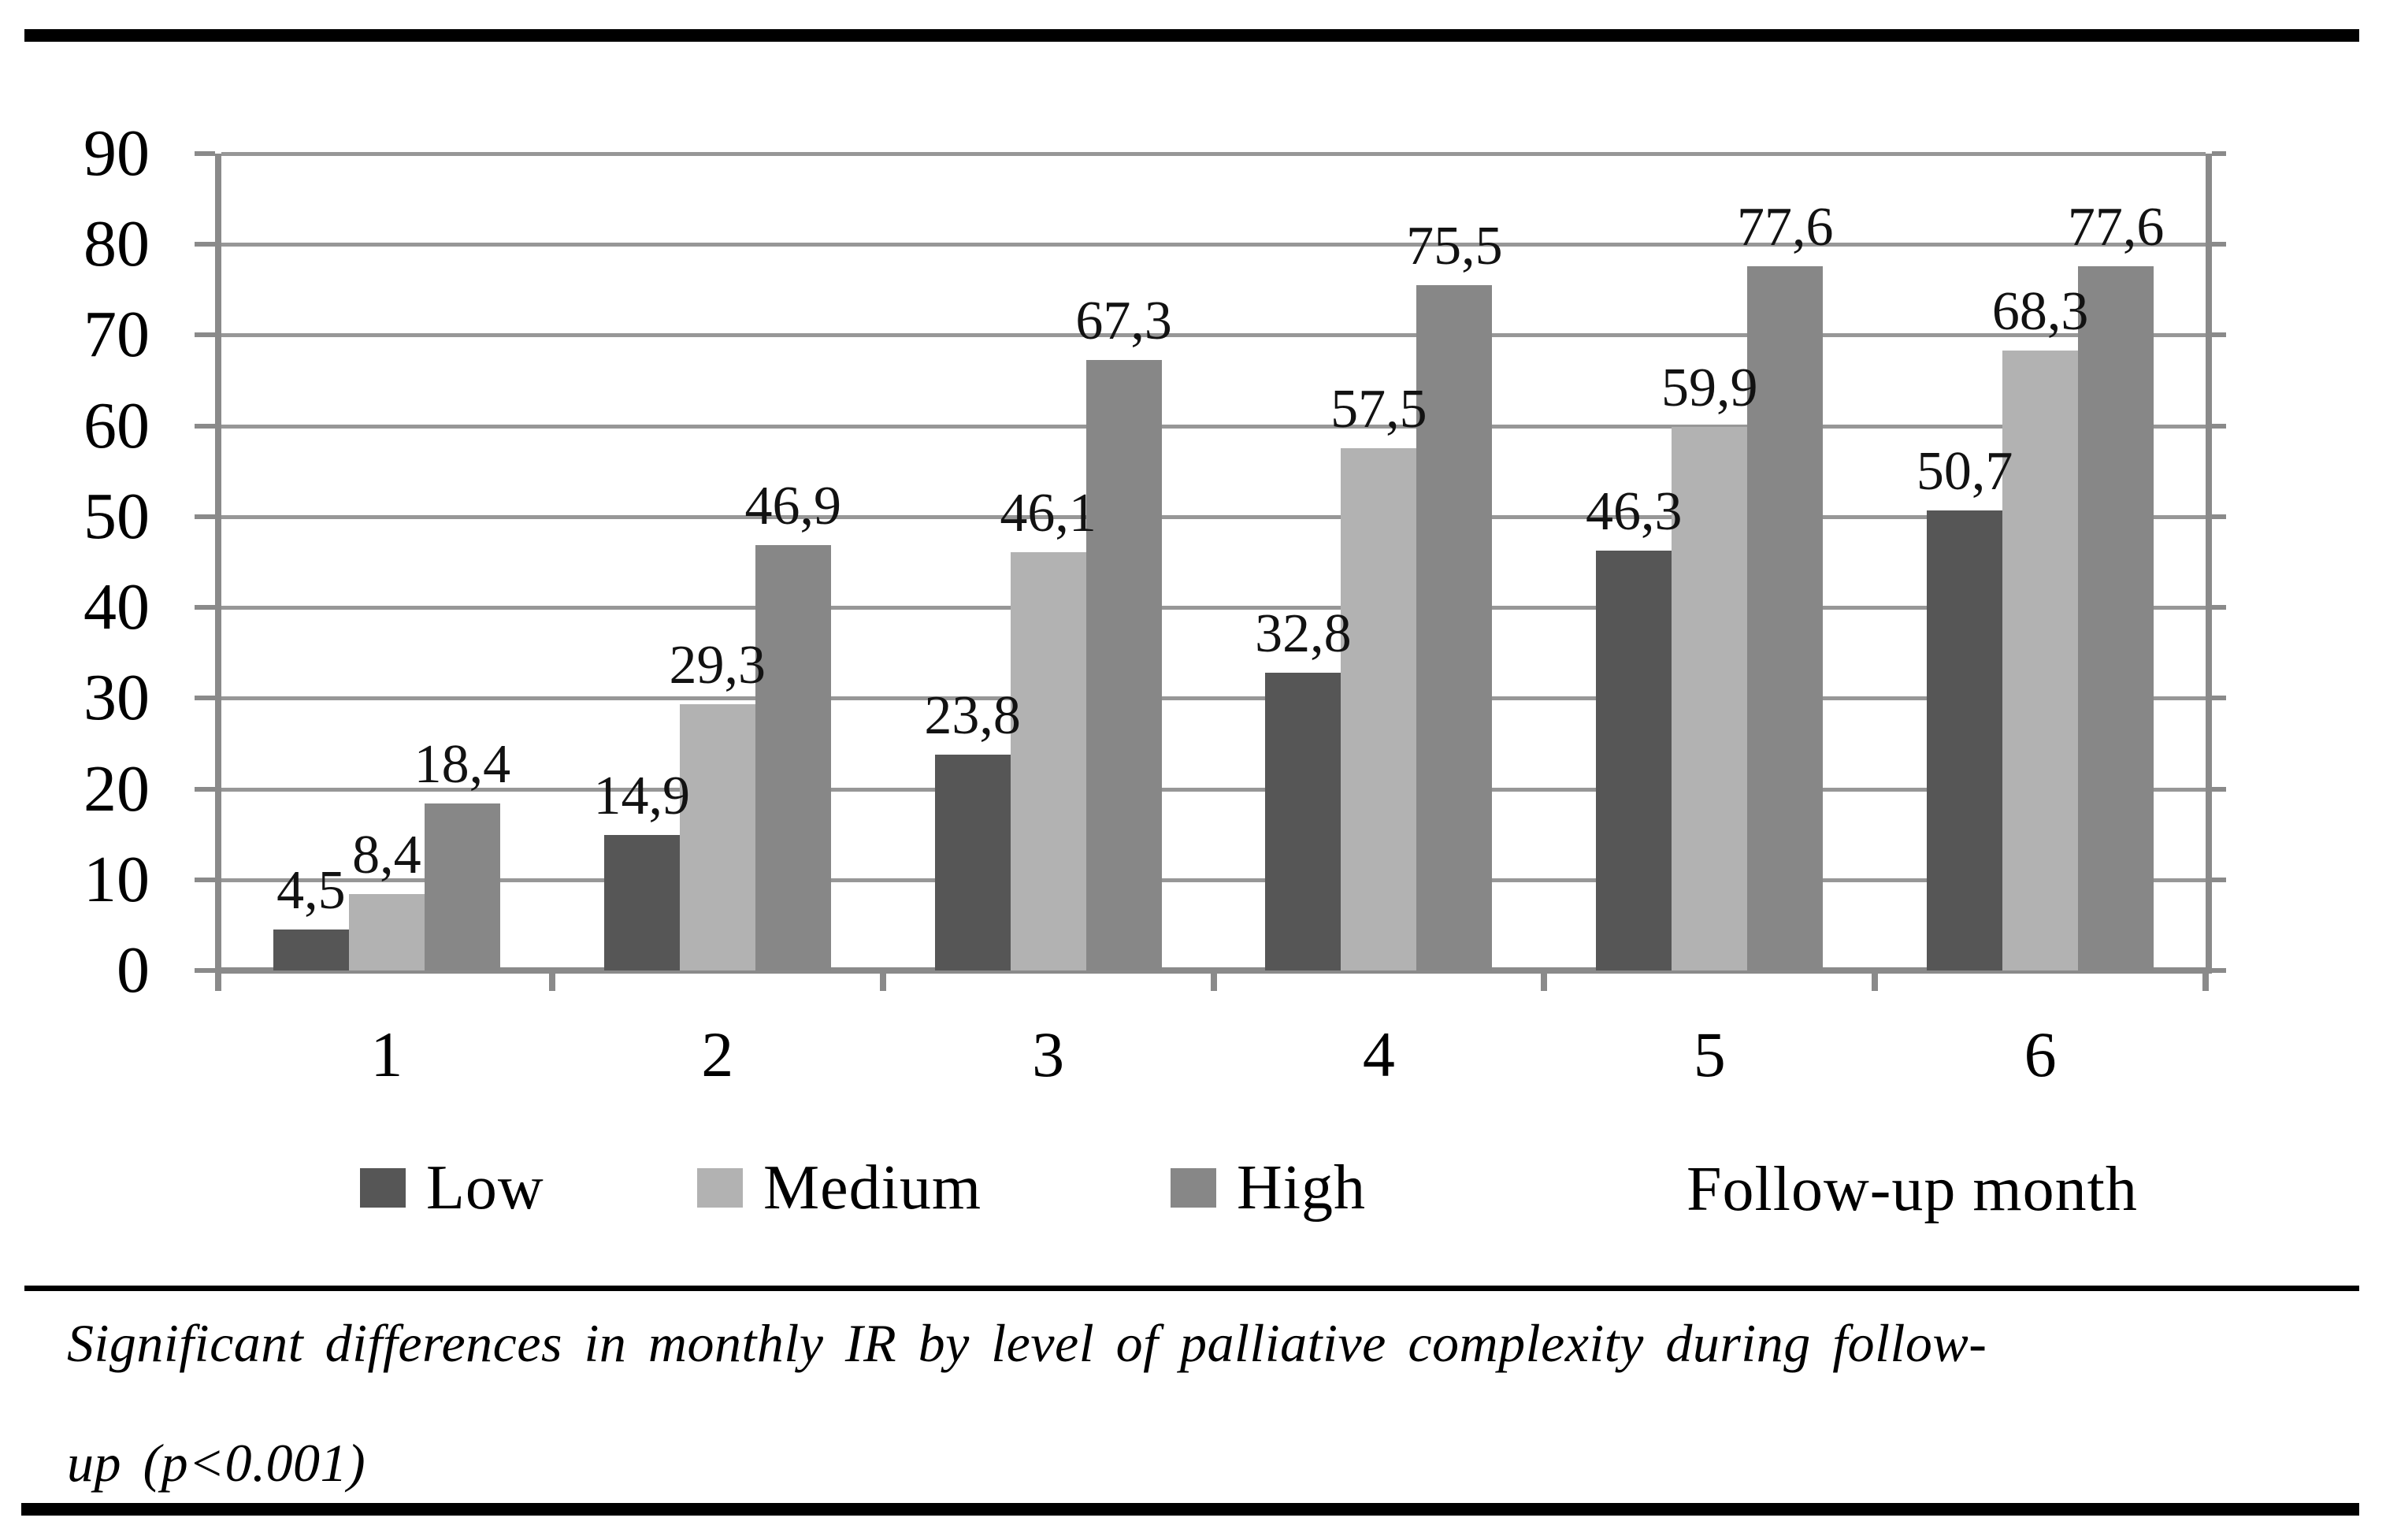 This screenshot has height=1540, width=2386. I want to click on y-axis-tick-label: 70, so click(116, 335).